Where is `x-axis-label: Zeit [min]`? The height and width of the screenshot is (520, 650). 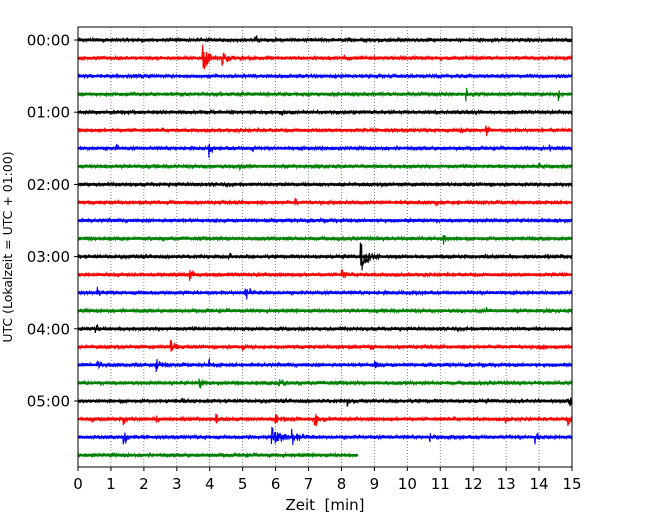
x-axis-label: Zeit [min] is located at coordinates (324, 505).